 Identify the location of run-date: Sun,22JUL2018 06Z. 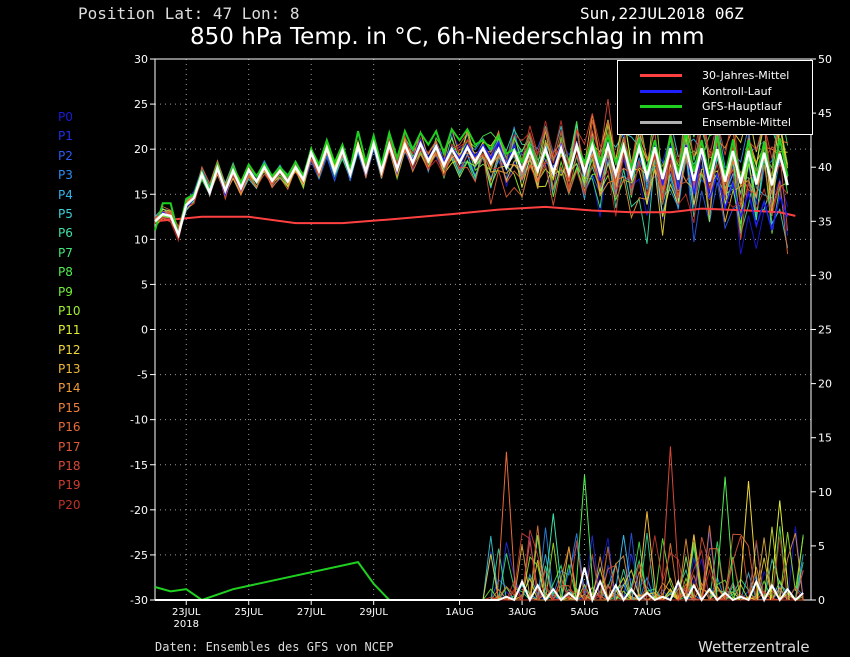
(662, 13).